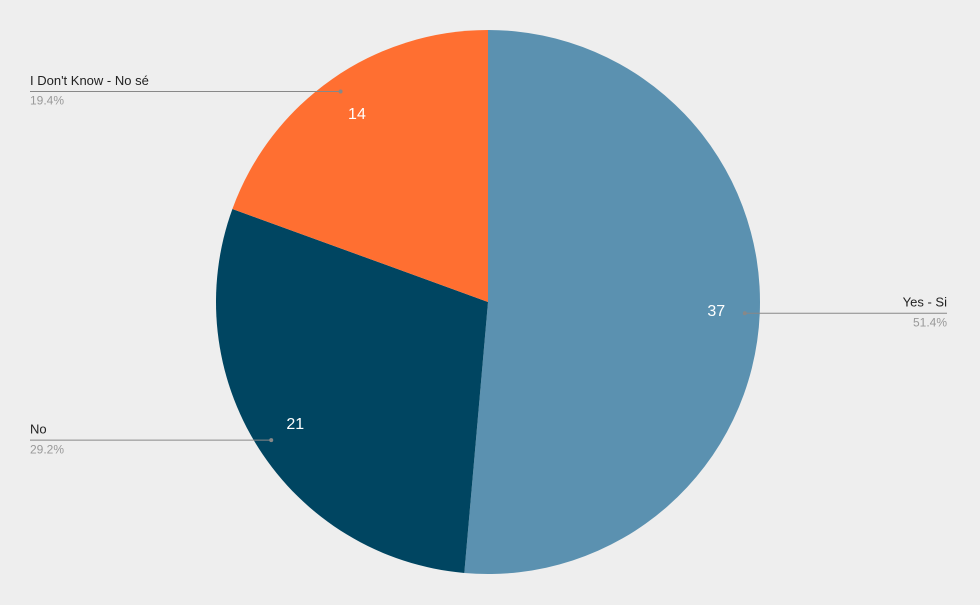 This screenshot has width=980, height=605. Describe the element at coordinates (47, 449) in the screenshot. I see `percent-label: 29.2%` at that location.